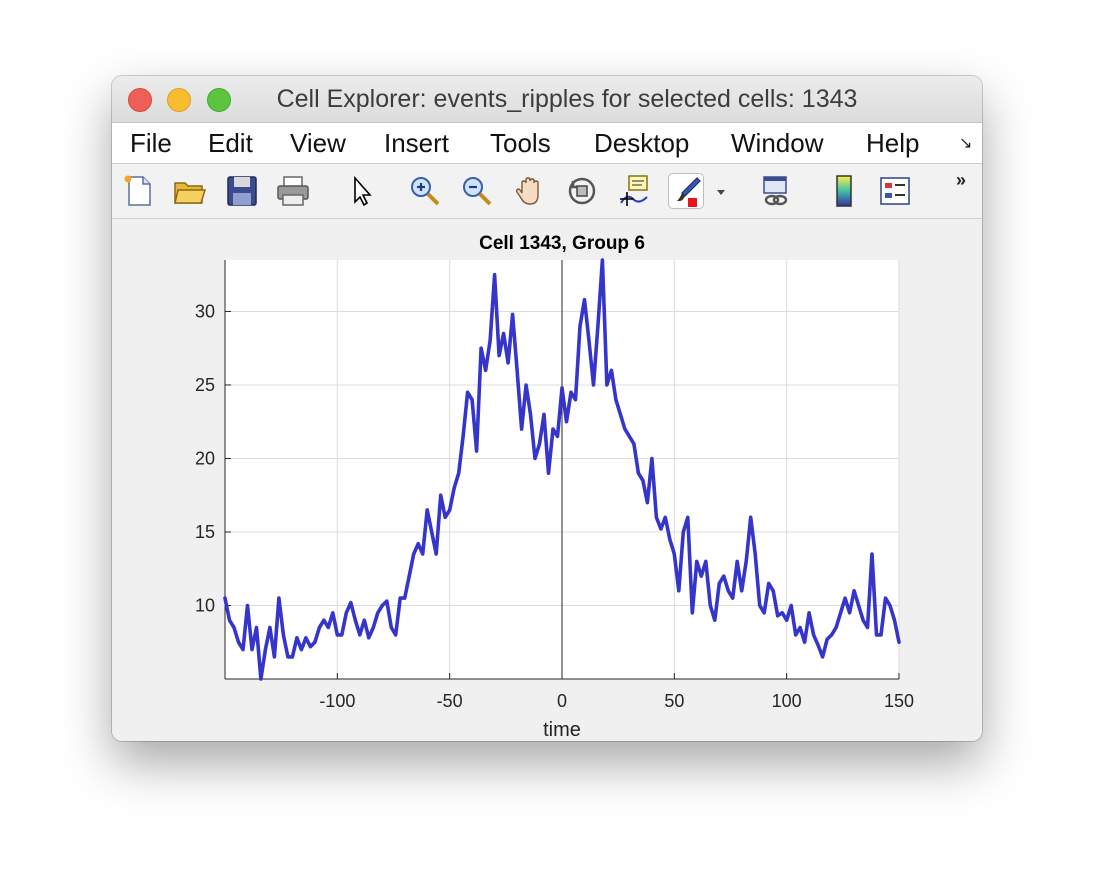  I want to click on zoom-out-icon, so click(477, 191).